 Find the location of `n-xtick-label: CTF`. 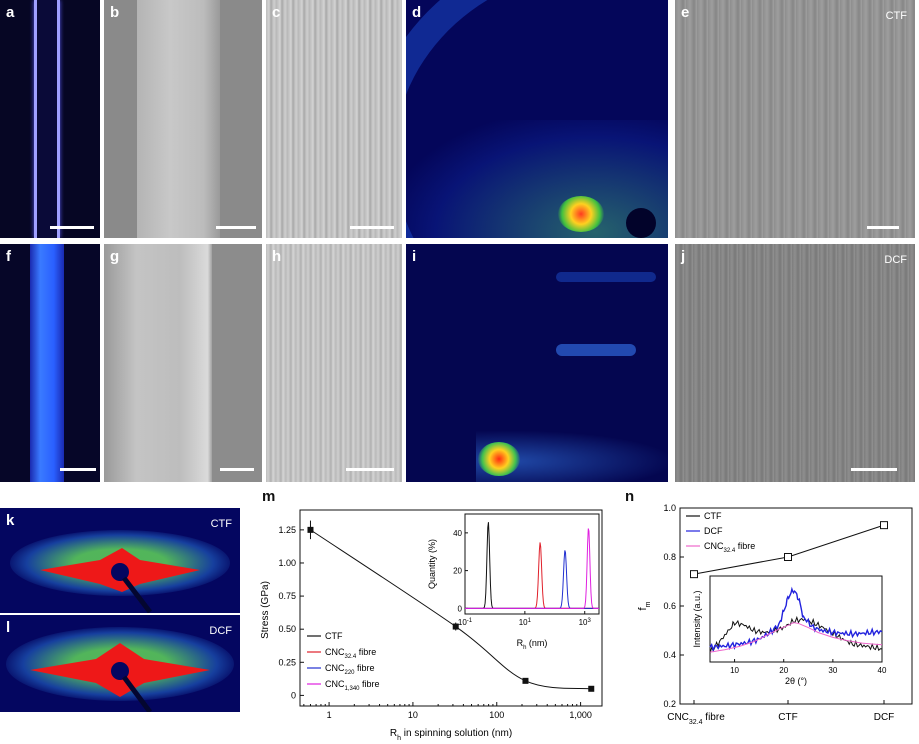

n-xtick-label: CTF is located at coordinates (787, 717).